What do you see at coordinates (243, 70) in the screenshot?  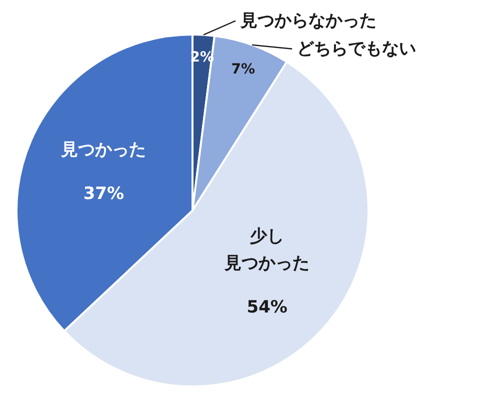 I see `data-label: 7%` at bounding box center [243, 70].